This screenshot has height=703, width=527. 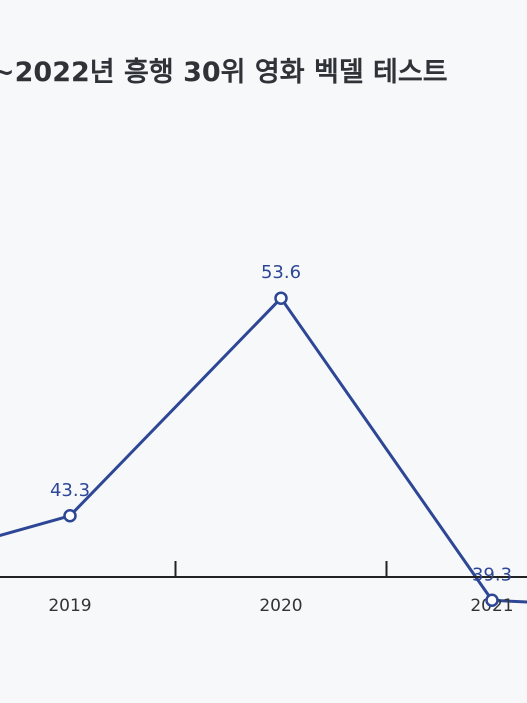 What do you see at coordinates (224, 72) in the screenshot?
I see `chart-title: ~2022년 흥행 30위 영화 벡델 테스트` at bounding box center [224, 72].